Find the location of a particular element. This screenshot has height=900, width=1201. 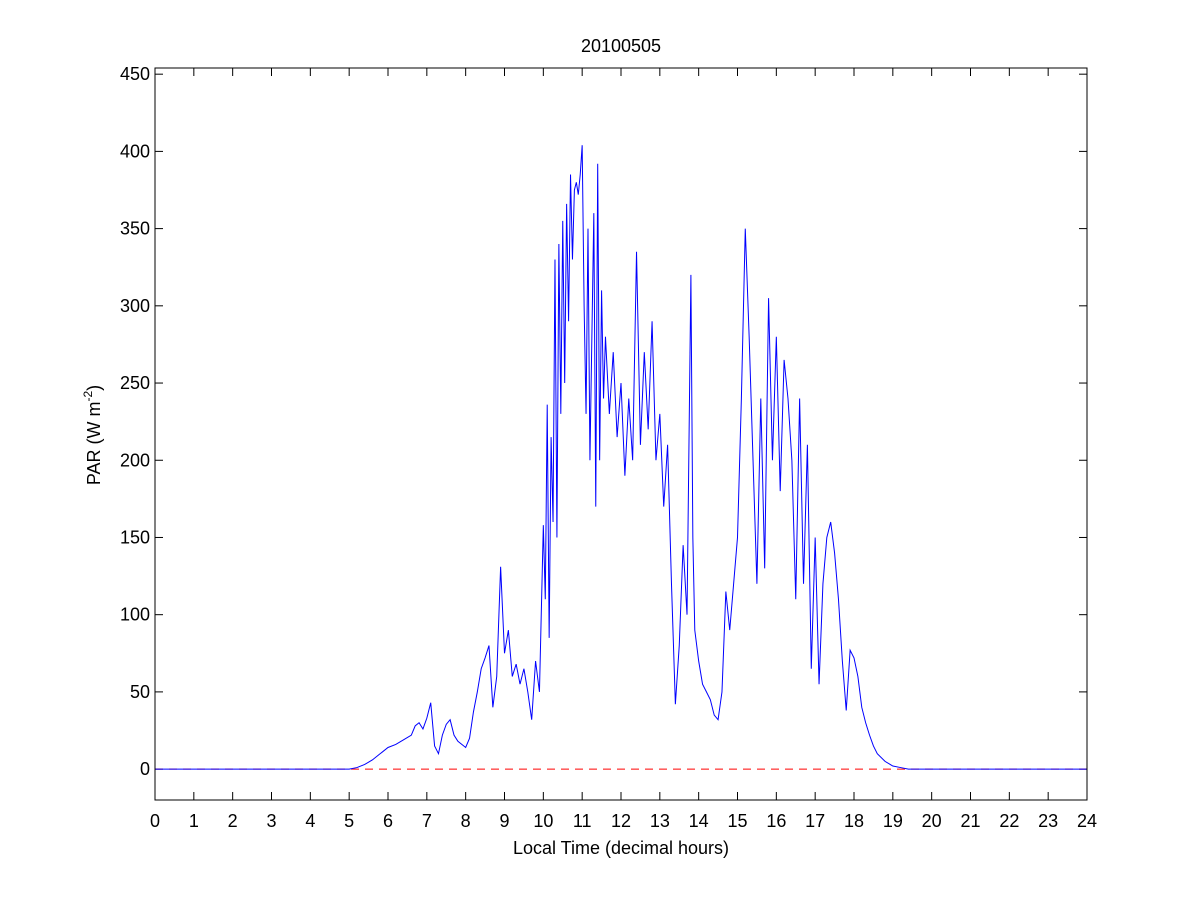

x-tick-label: 8 is located at coordinates (466, 821).